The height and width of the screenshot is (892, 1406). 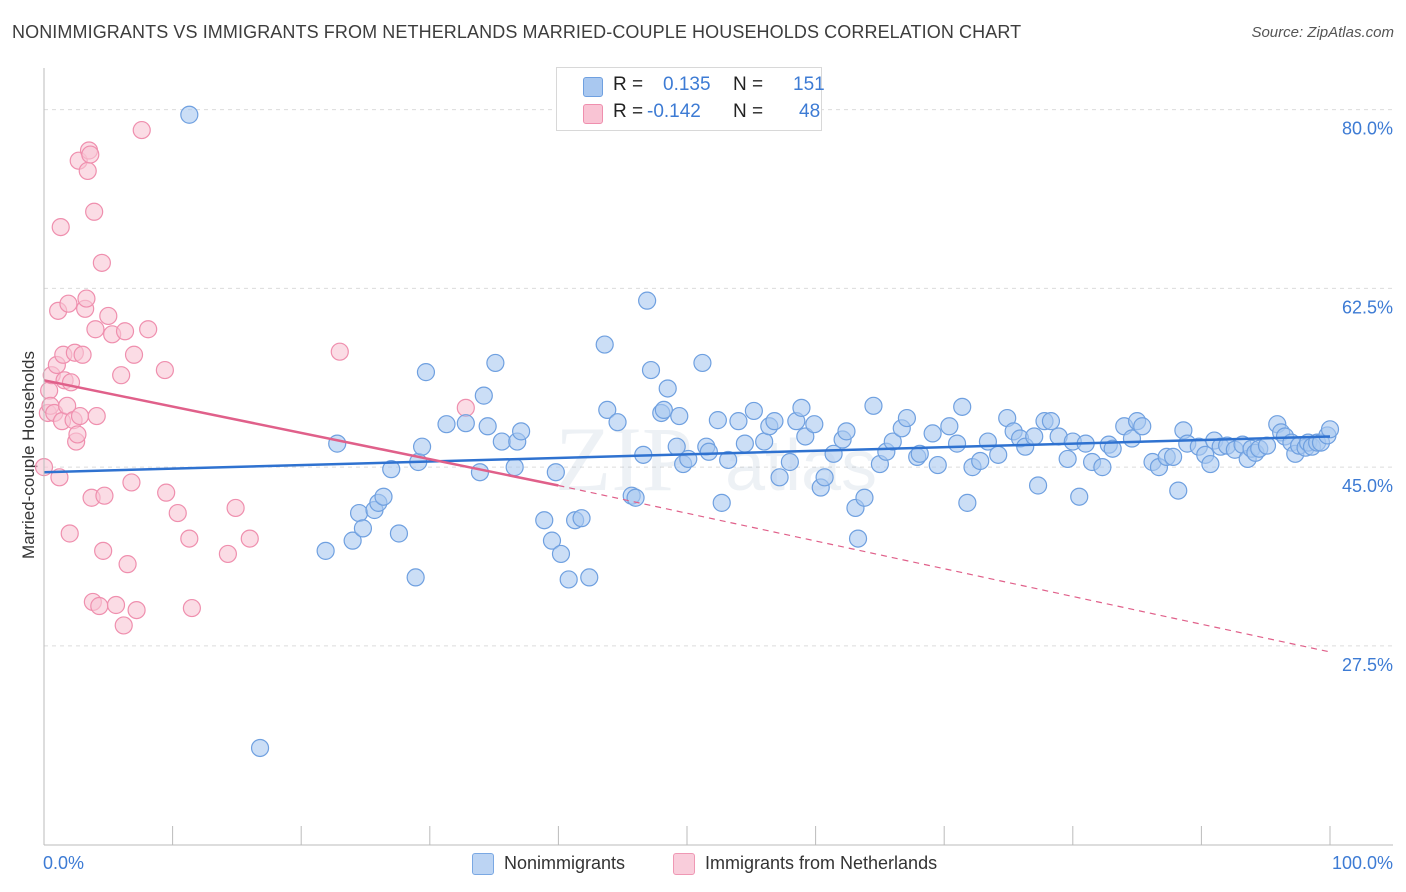 I want to click on y-tick-label: 27.5%, so click(x=1367, y=665).